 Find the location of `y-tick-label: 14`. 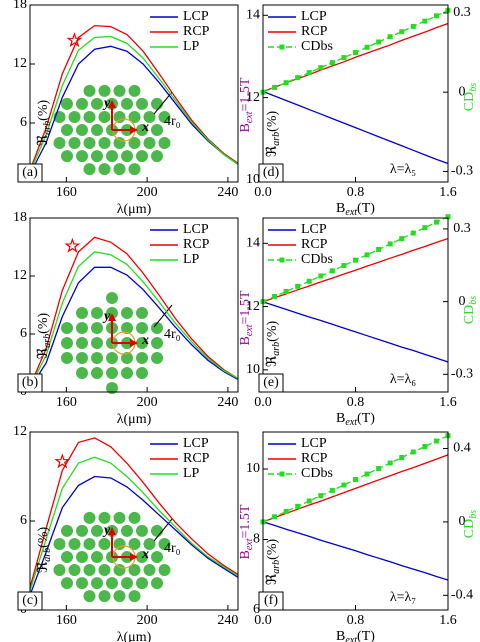

y-tick-label: 14 is located at coordinates (253, 243).